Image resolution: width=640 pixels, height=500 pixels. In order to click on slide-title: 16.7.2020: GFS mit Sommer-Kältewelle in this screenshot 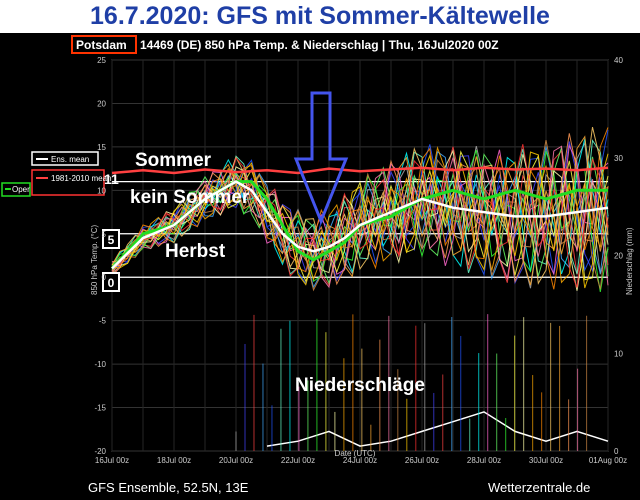, I will do `click(320, 16)`.